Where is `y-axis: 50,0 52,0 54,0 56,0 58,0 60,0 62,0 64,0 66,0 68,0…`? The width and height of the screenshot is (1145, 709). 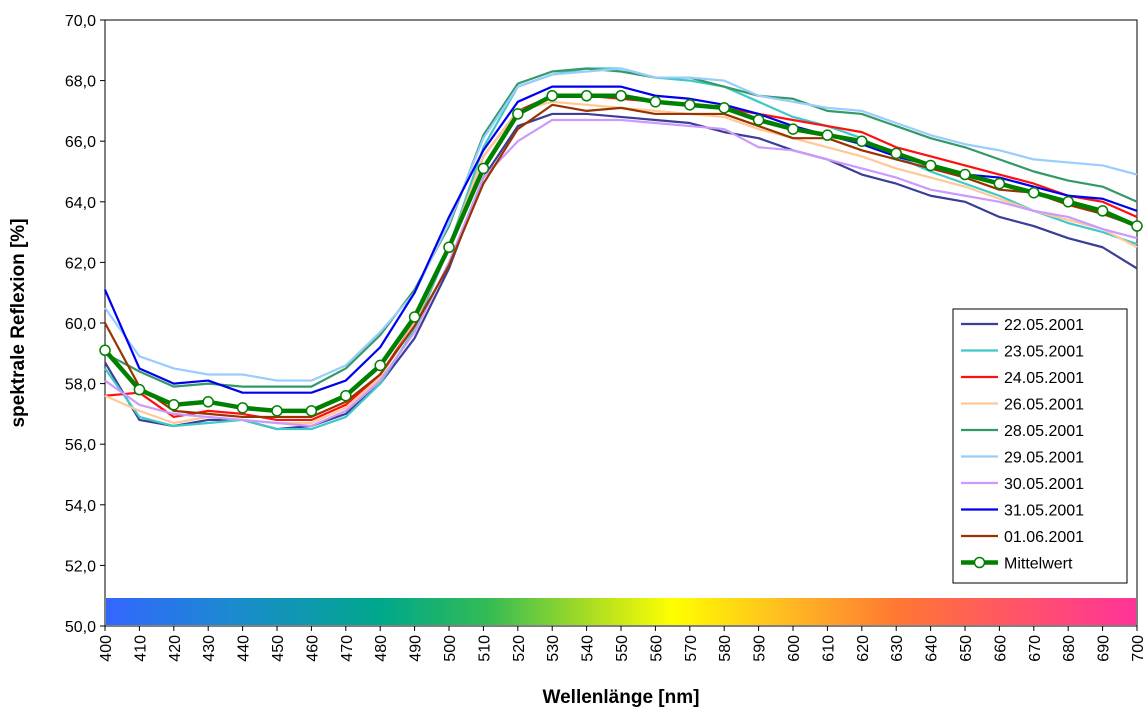 y-axis: 50,0 52,0 54,0 56,0 58,0 60,0 62,0 64,0 66,0 68,0… is located at coordinates (85, 324).